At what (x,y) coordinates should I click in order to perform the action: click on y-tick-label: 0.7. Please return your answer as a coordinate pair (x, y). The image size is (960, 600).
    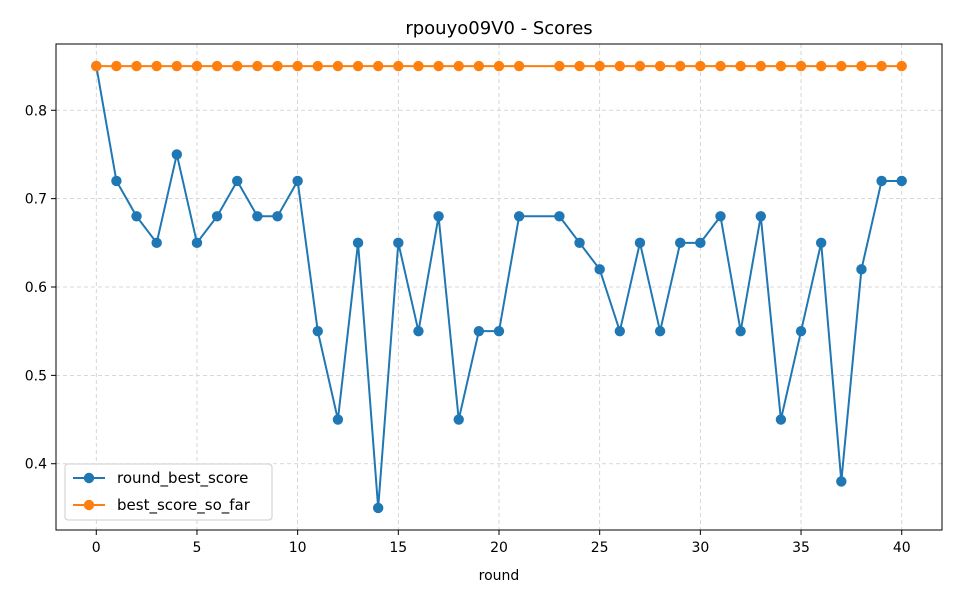
    Looking at the image, I should click on (36, 200).